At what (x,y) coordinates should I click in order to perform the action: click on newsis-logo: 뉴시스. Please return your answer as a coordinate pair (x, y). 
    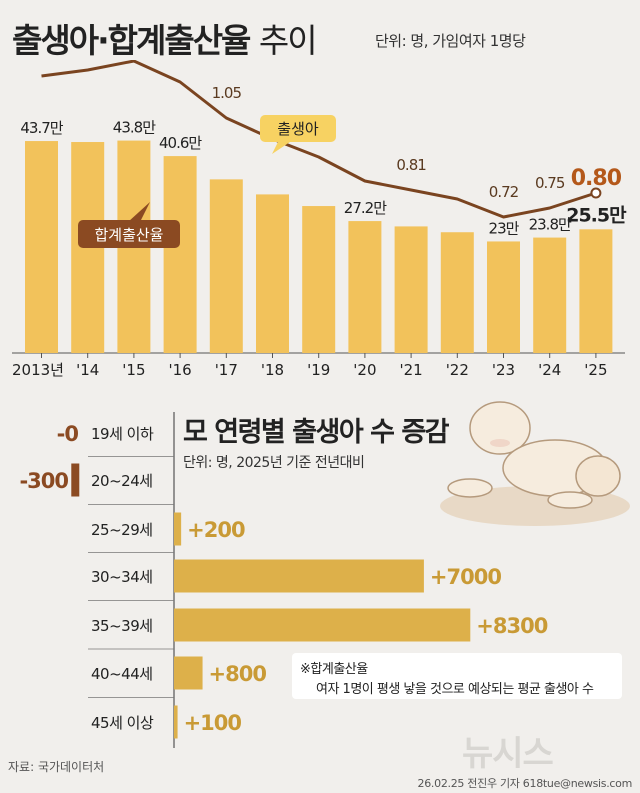
    Looking at the image, I should click on (508, 754).